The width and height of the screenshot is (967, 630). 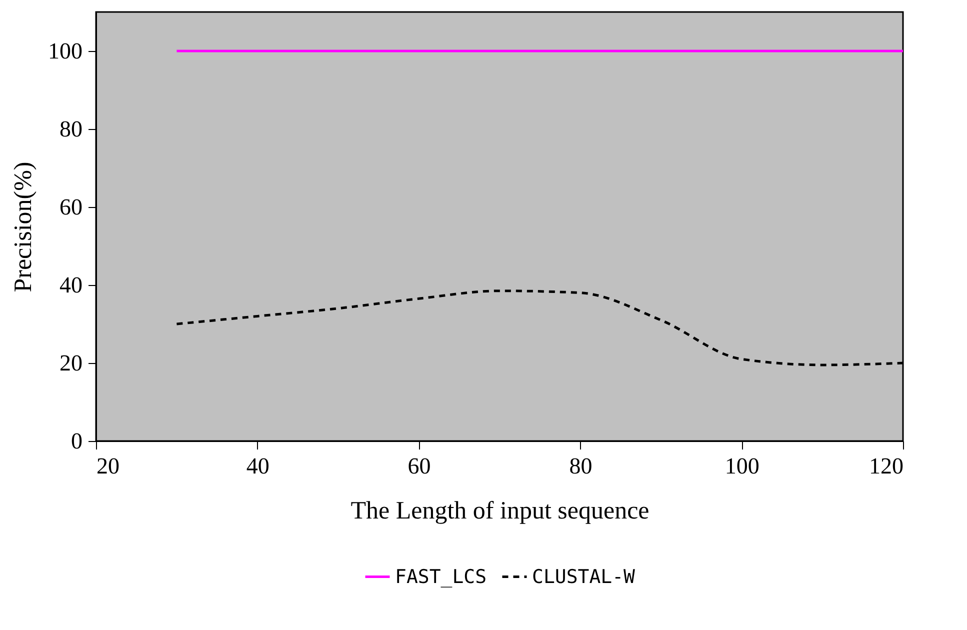 What do you see at coordinates (108, 466) in the screenshot?
I see `x-tick-label: 20` at bounding box center [108, 466].